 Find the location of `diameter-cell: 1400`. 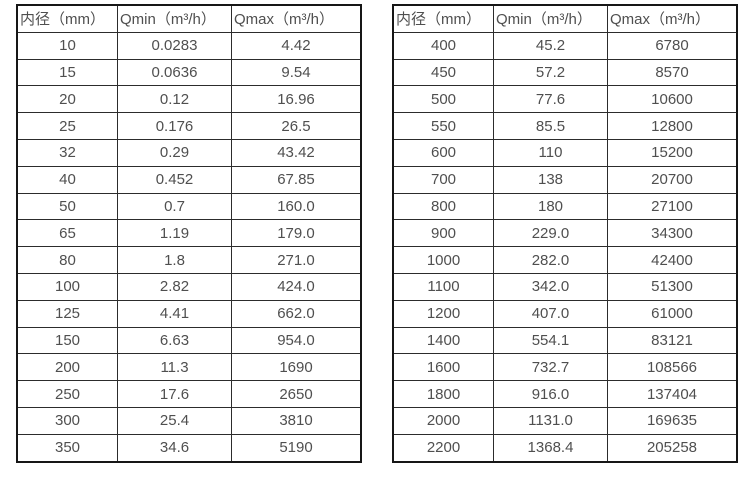

diameter-cell: 1400 is located at coordinates (443, 340).